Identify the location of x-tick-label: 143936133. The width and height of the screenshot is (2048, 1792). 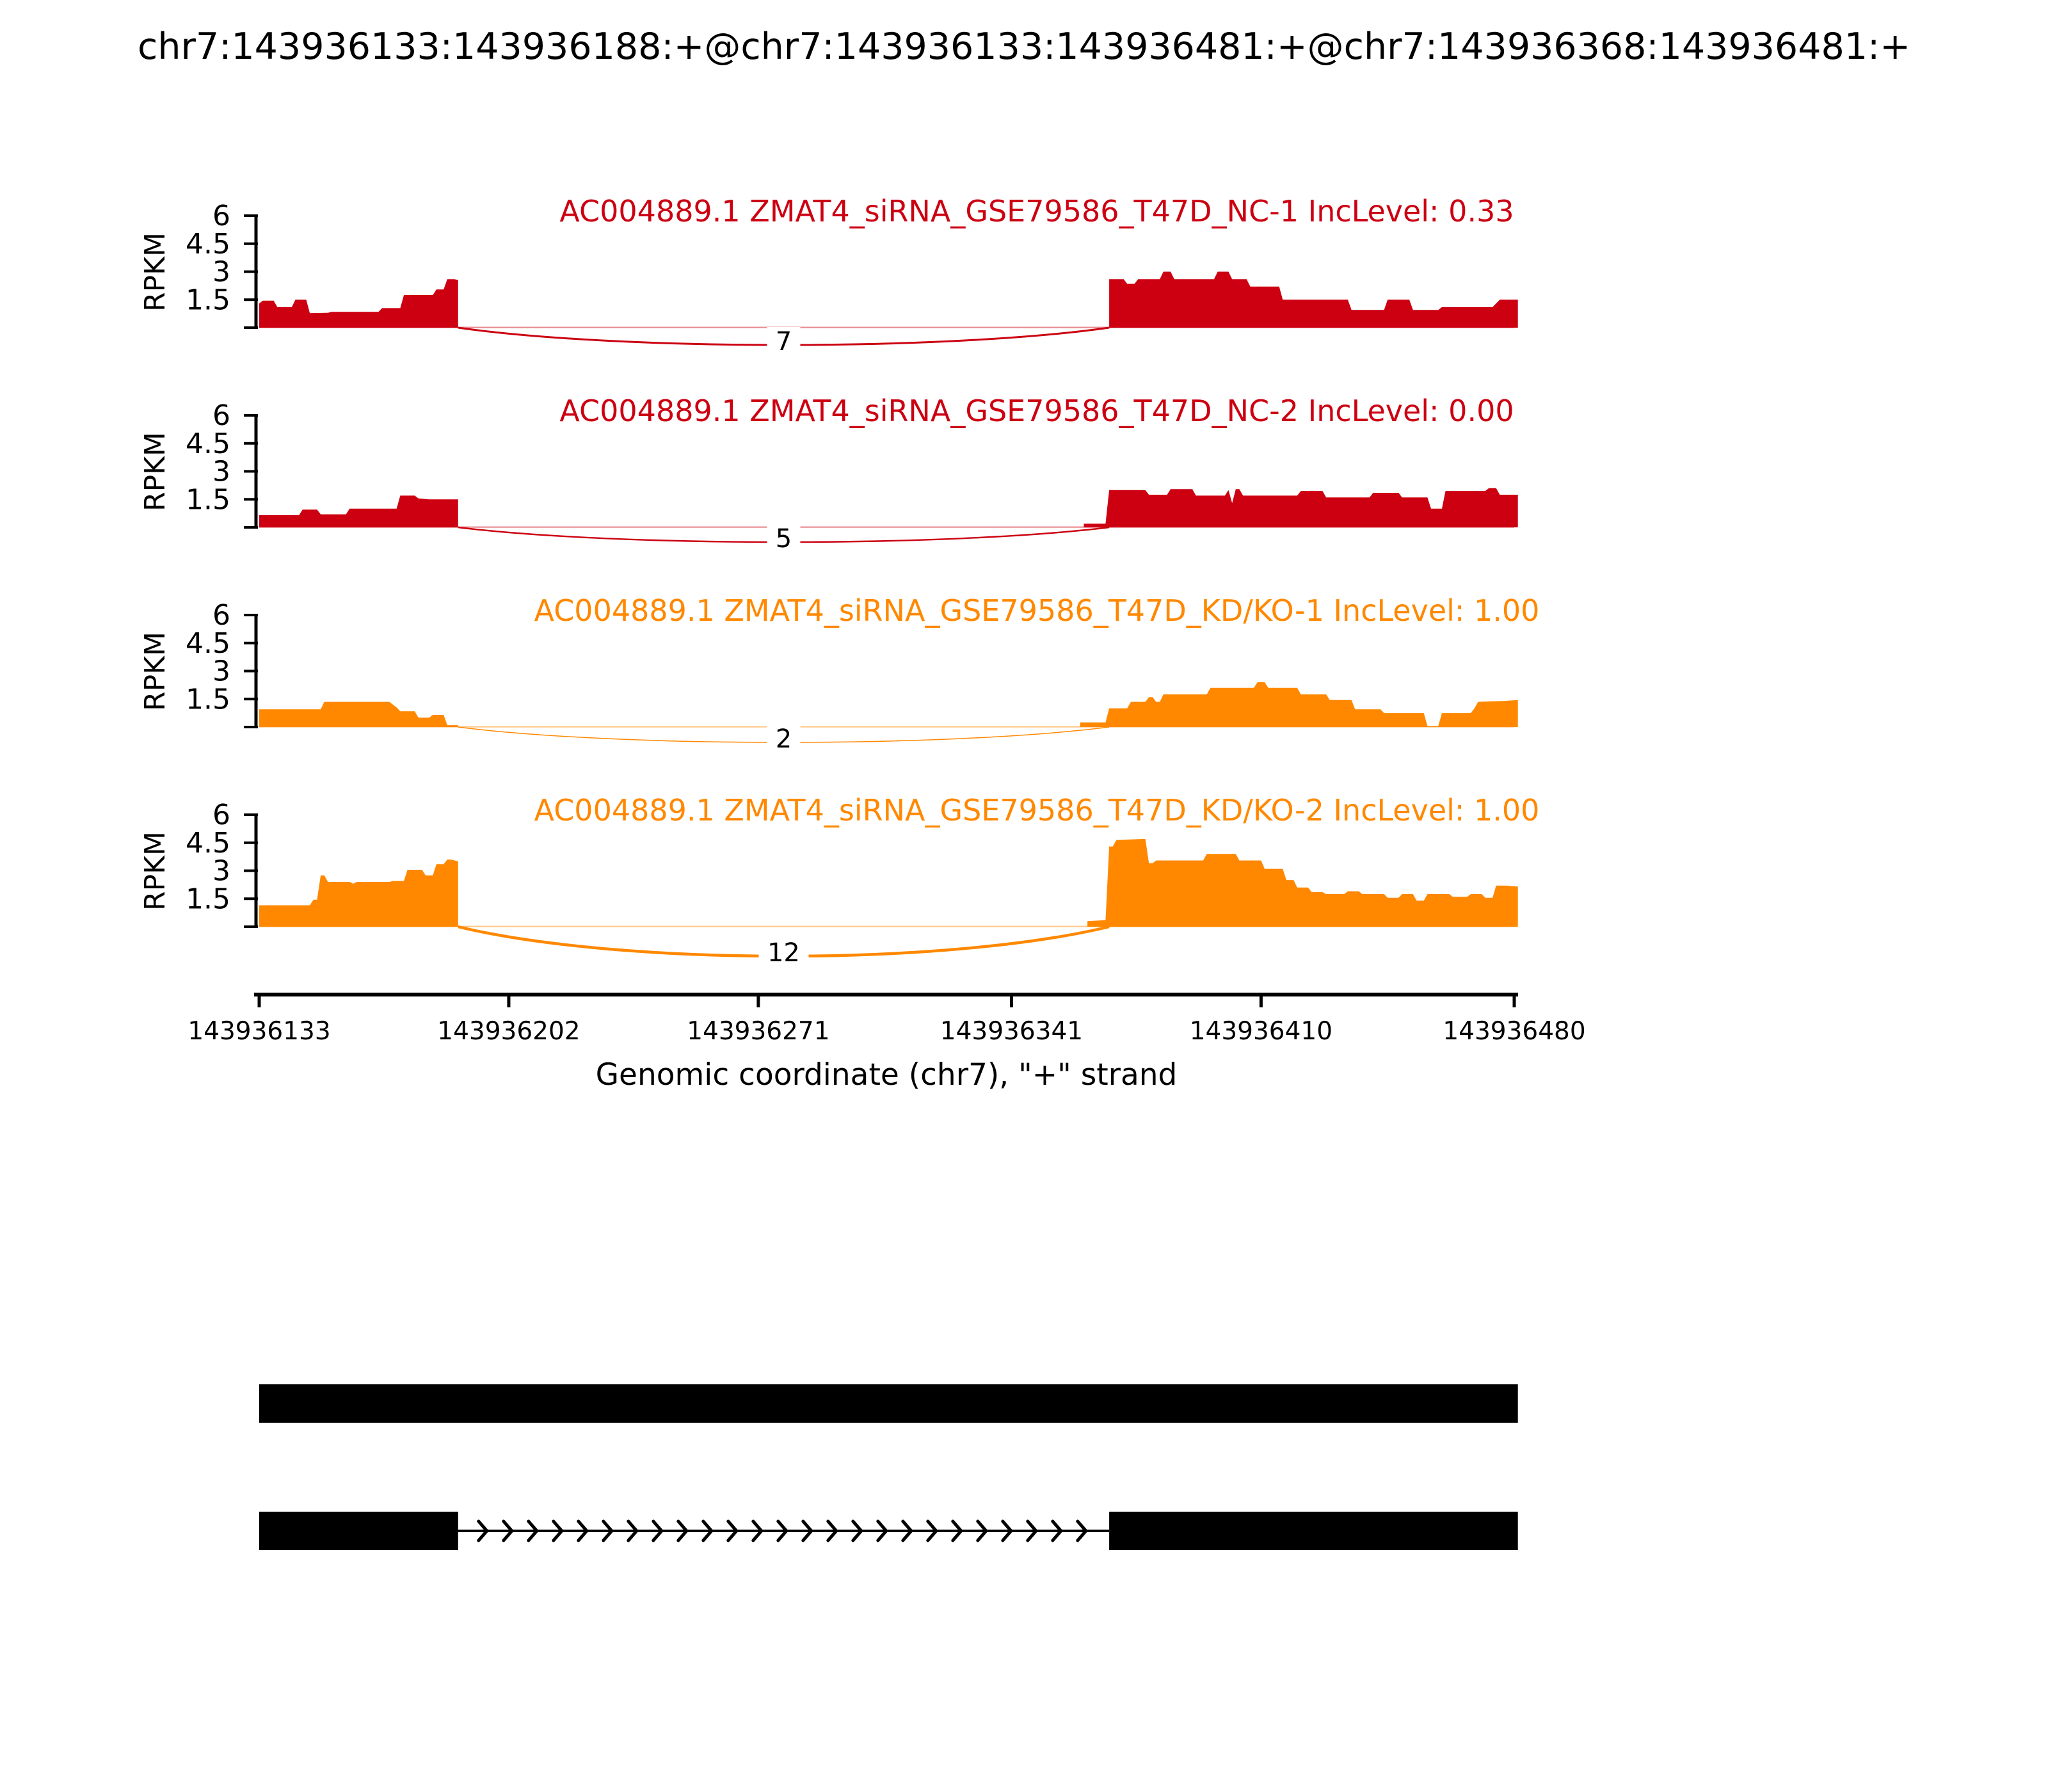
(259, 1031).